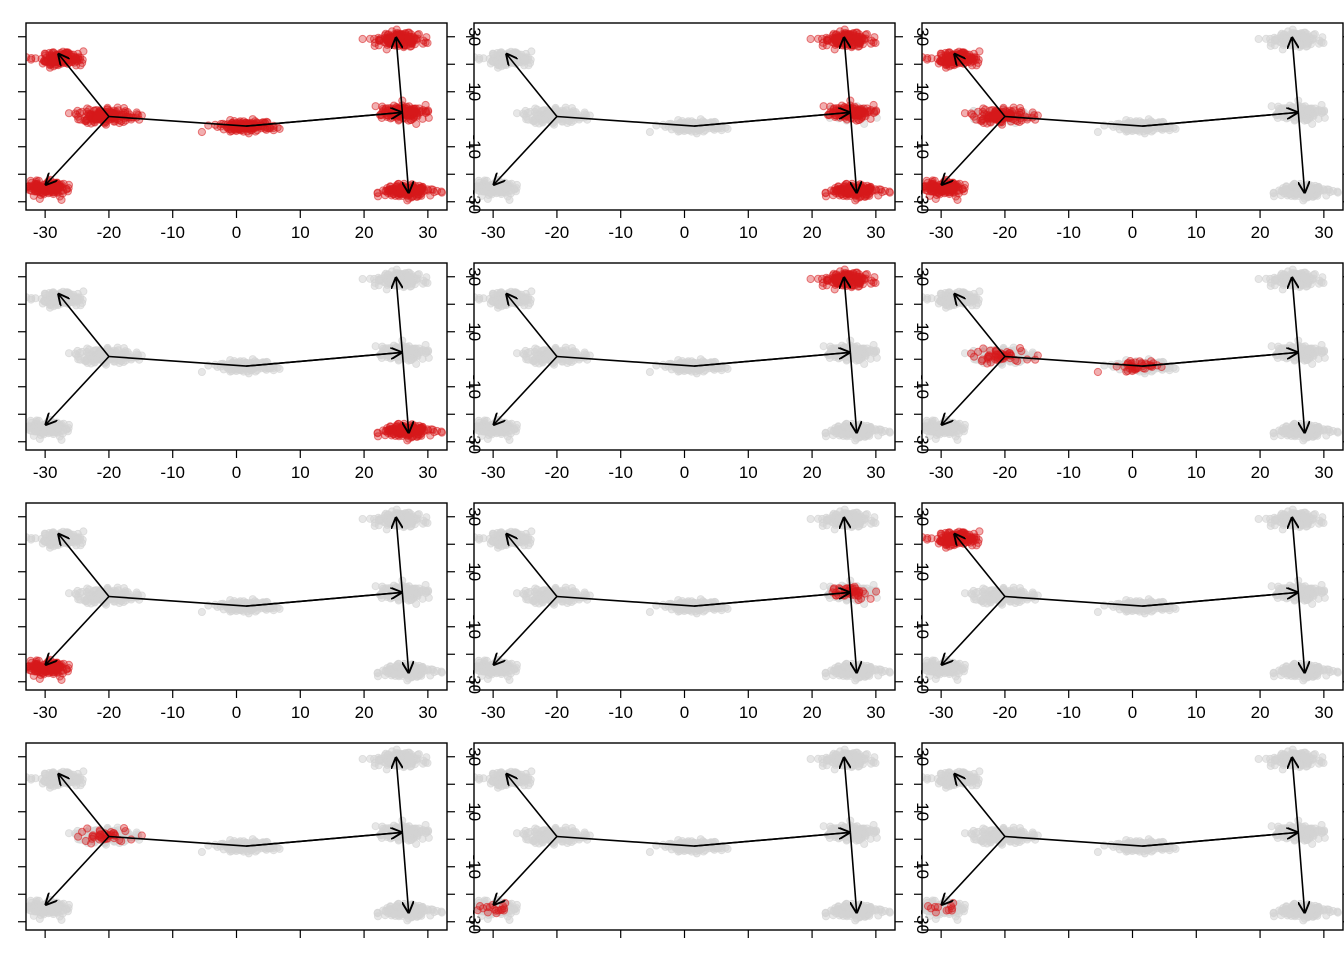  What do you see at coordinates (364, 232) in the screenshot?
I see `x-tick-label: 20` at bounding box center [364, 232].